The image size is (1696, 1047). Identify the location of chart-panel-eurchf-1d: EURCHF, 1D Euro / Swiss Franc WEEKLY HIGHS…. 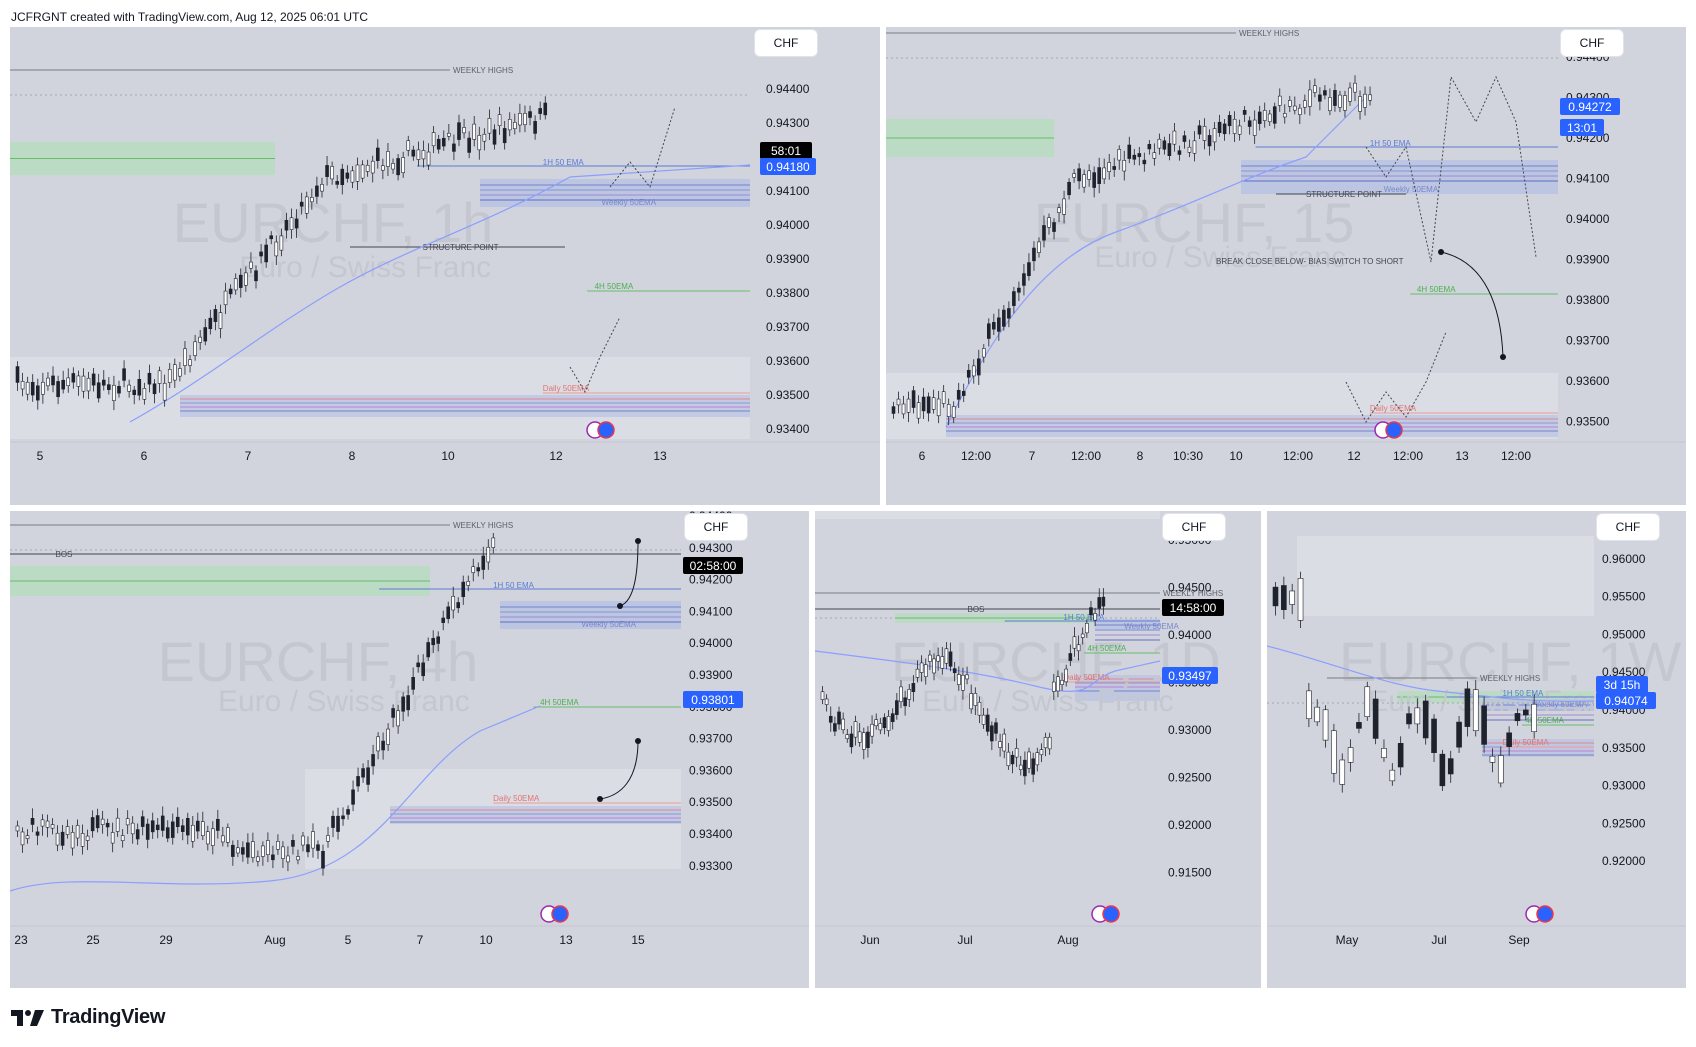
(1038, 749).